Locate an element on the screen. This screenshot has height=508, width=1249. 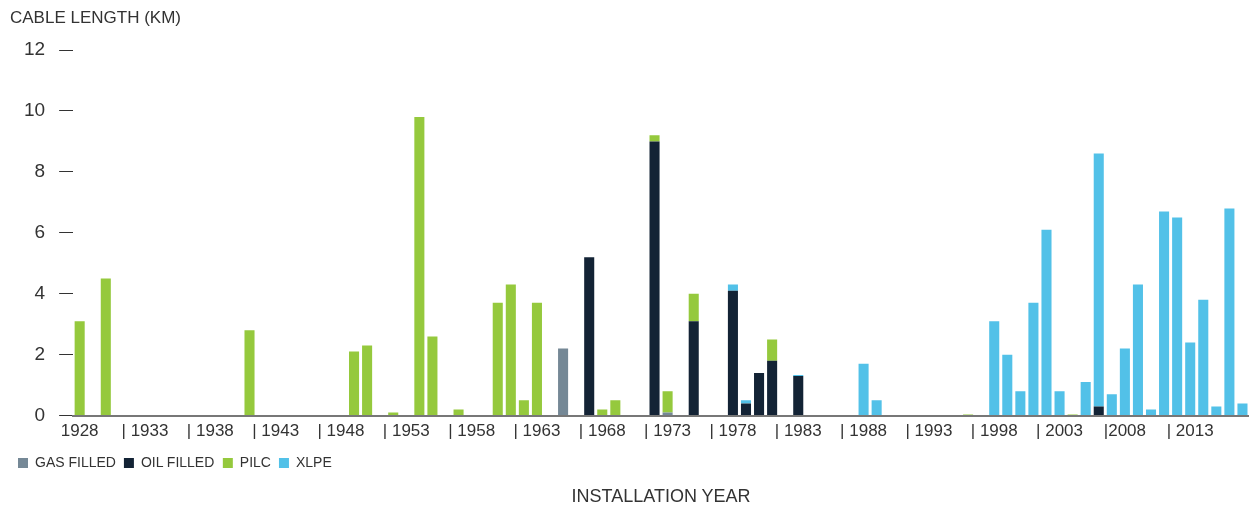
x-tick-label: | 1943 is located at coordinates (276, 431).